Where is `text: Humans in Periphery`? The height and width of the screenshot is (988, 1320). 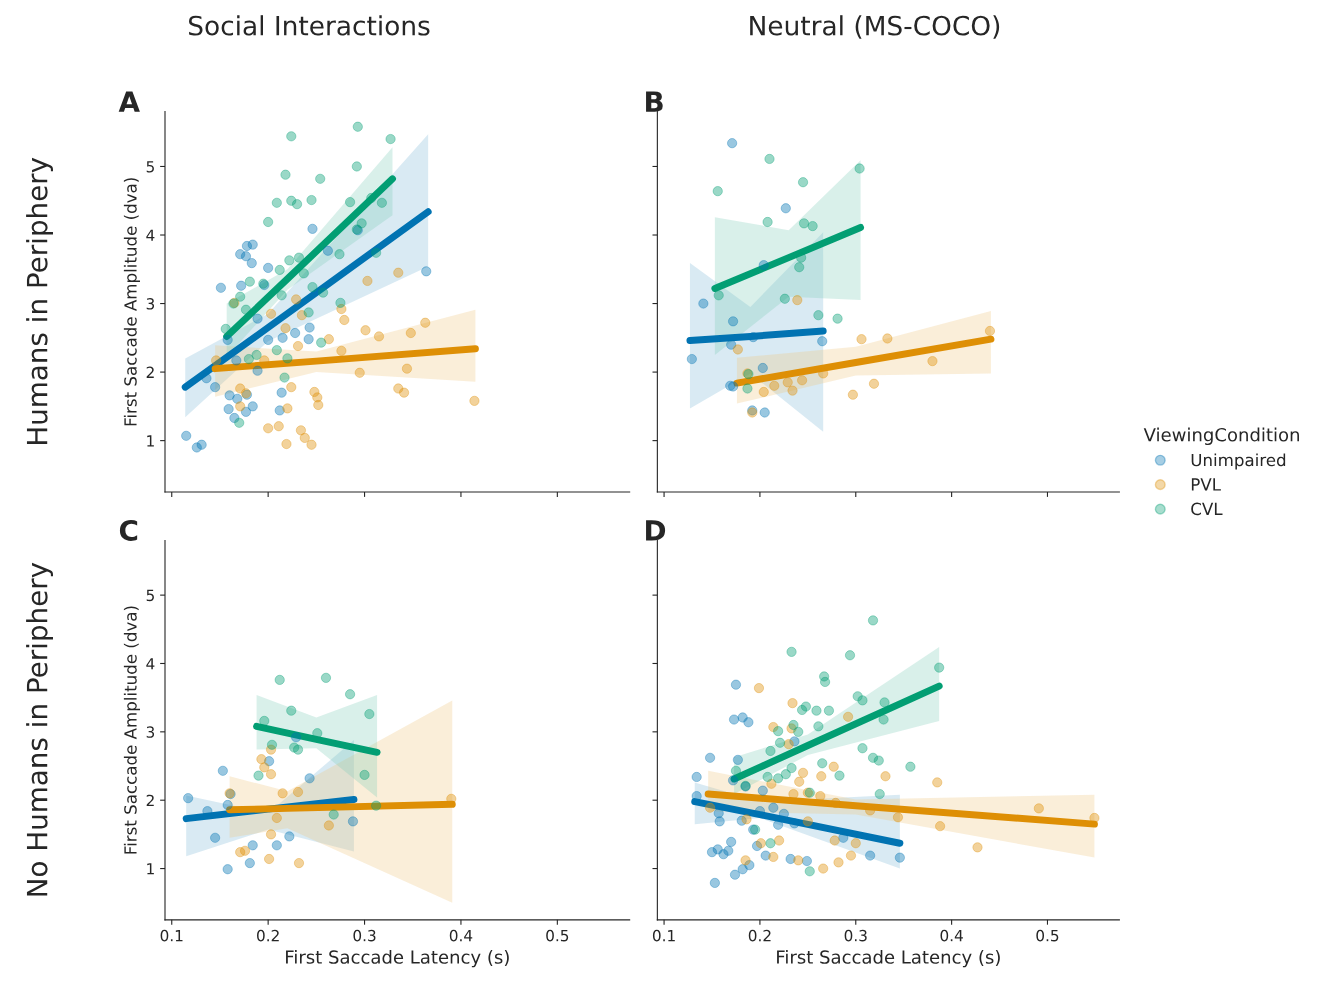
text: Humans in Periphery is located at coordinates (39, 300).